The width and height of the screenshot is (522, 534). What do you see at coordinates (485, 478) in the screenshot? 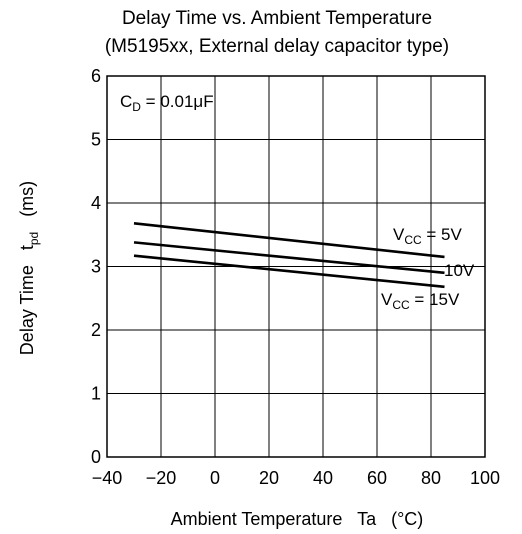
I see `x-tick-label: 100` at bounding box center [485, 478].